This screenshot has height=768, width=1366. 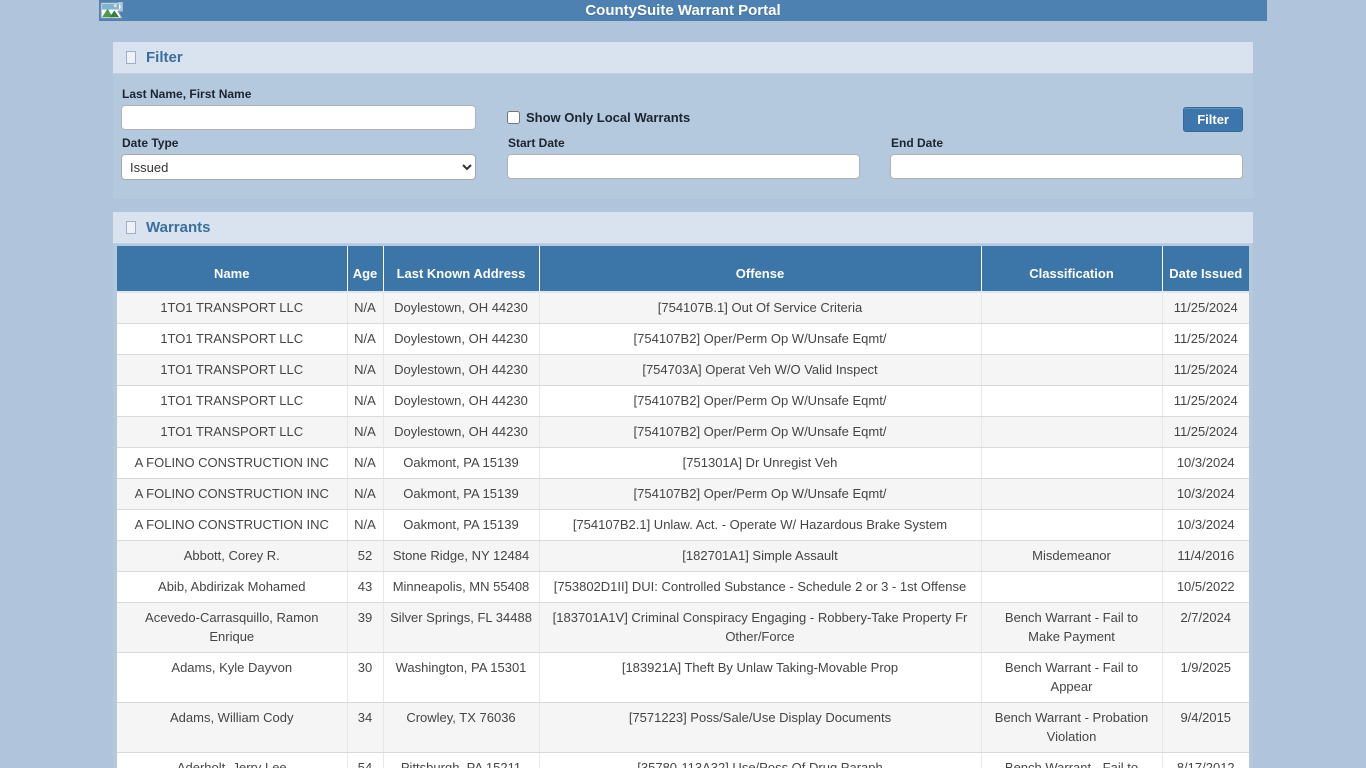 What do you see at coordinates (1205, 269) in the screenshot?
I see `column-header: Date Issued` at bounding box center [1205, 269].